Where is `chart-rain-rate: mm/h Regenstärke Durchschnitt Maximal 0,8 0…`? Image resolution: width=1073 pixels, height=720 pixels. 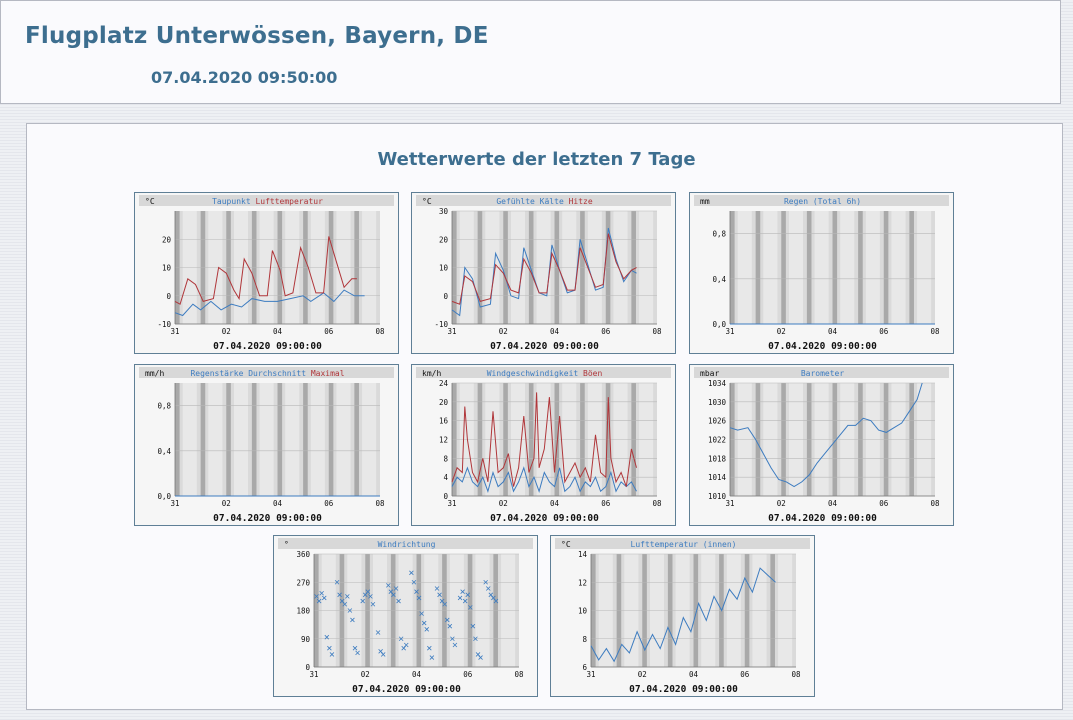 chart-rain-rate: mm/h Regenstärke Durchschnitt Maximal 0,8 0… is located at coordinates (266, 445).